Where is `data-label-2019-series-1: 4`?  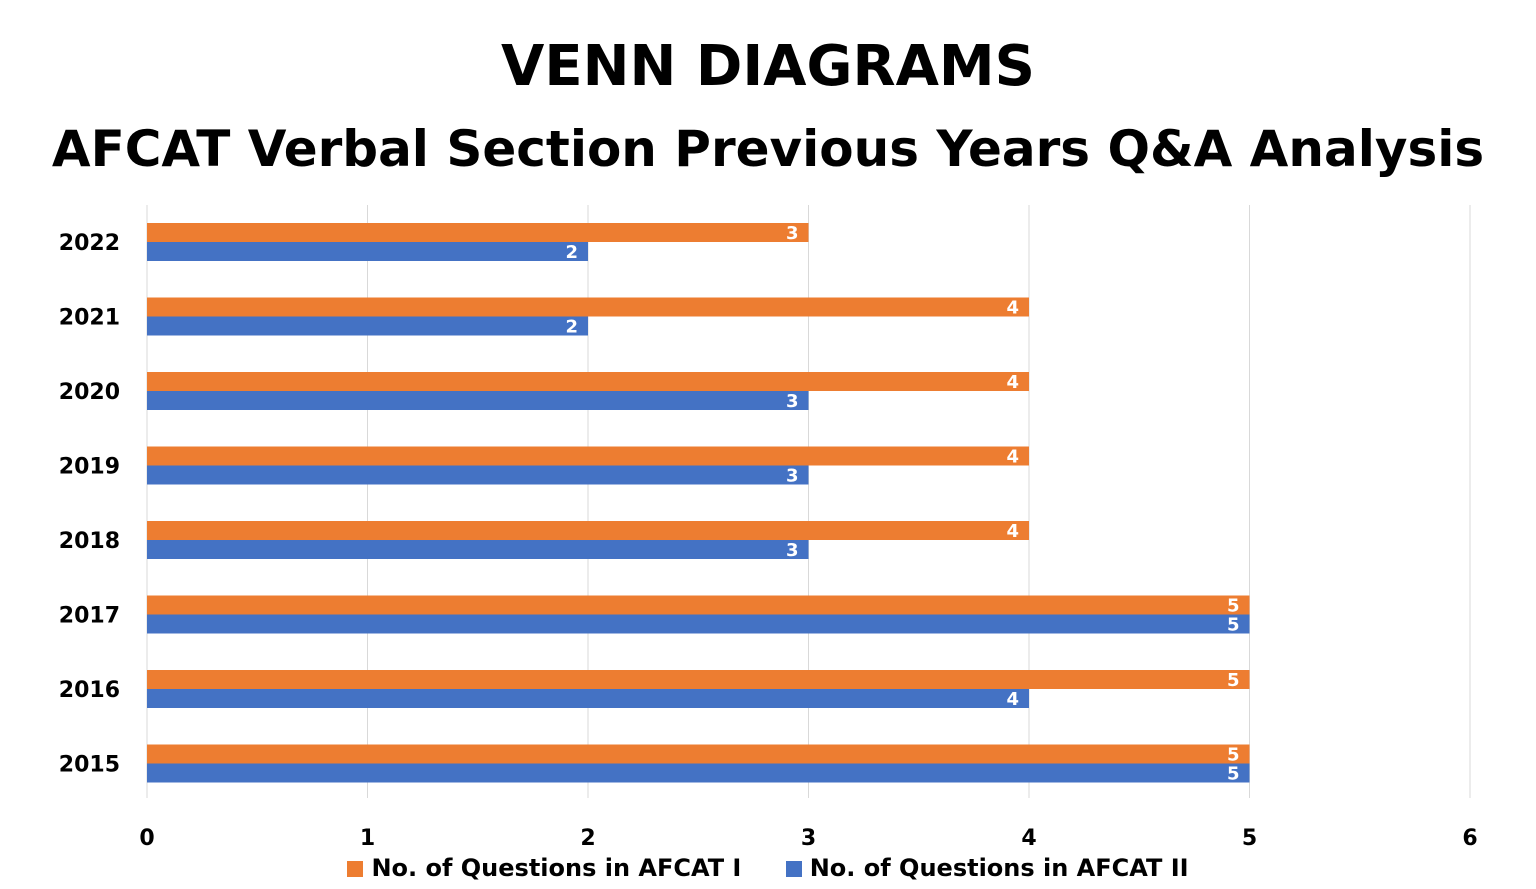 data-label-2019-series-1: 4 is located at coordinates (1012, 457).